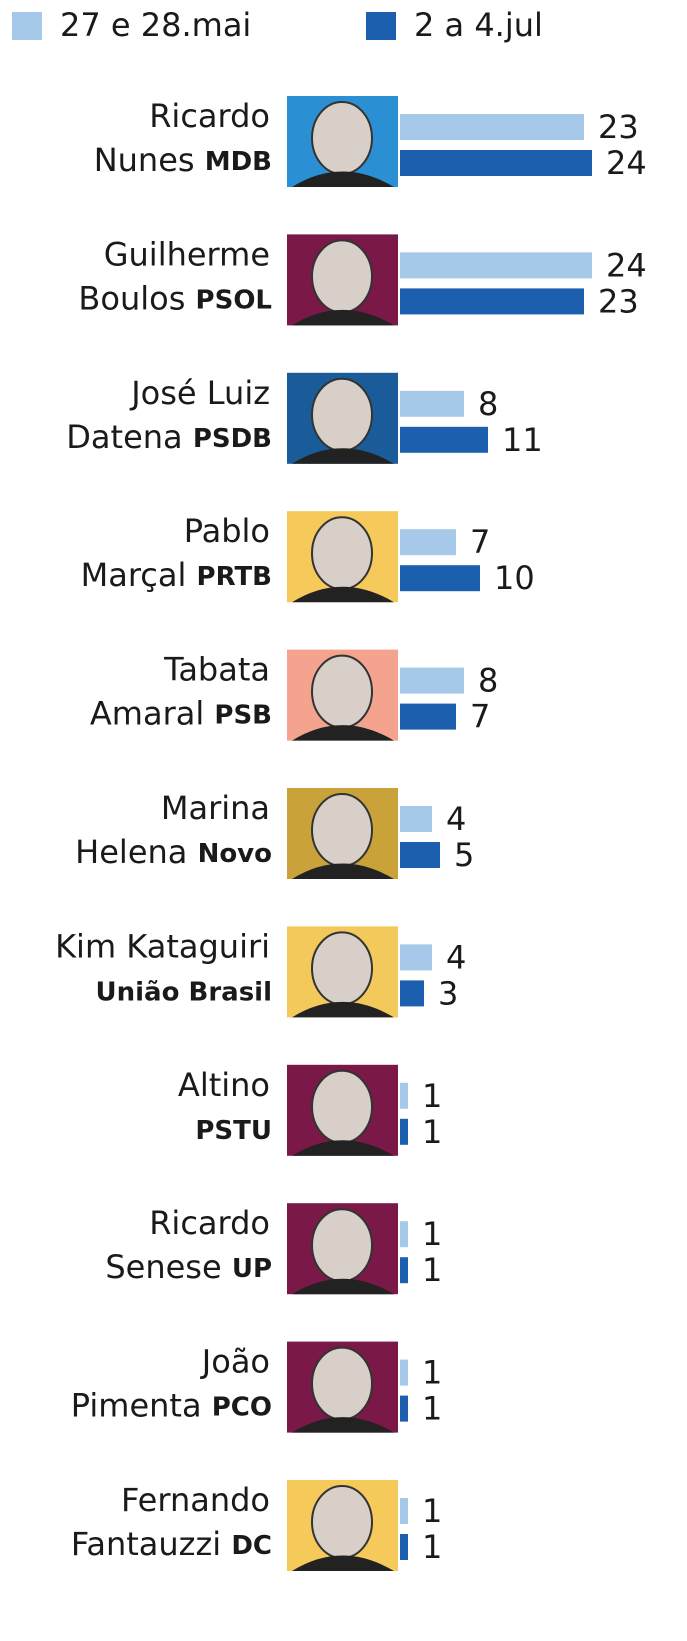 This screenshot has width=687, height=1641. I want to click on candidate-name: Kim Kataguiri, so click(162, 946).